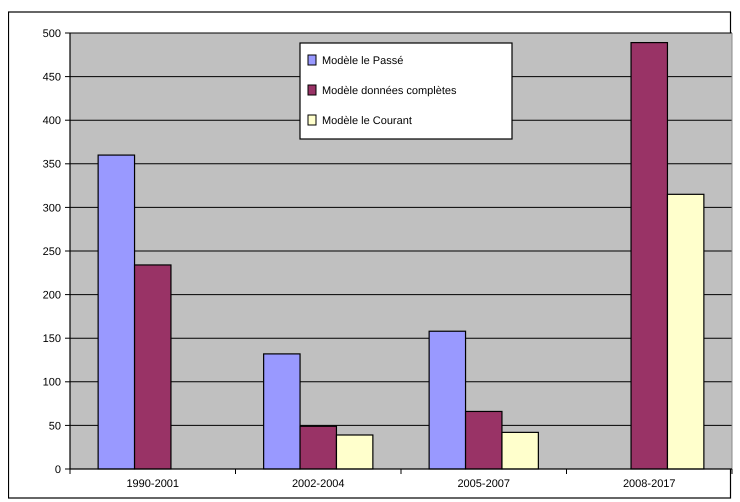 The height and width of the screenshot is (502, 740). I want to click on legend-label: Modèle le Courant, so click(367, 120).